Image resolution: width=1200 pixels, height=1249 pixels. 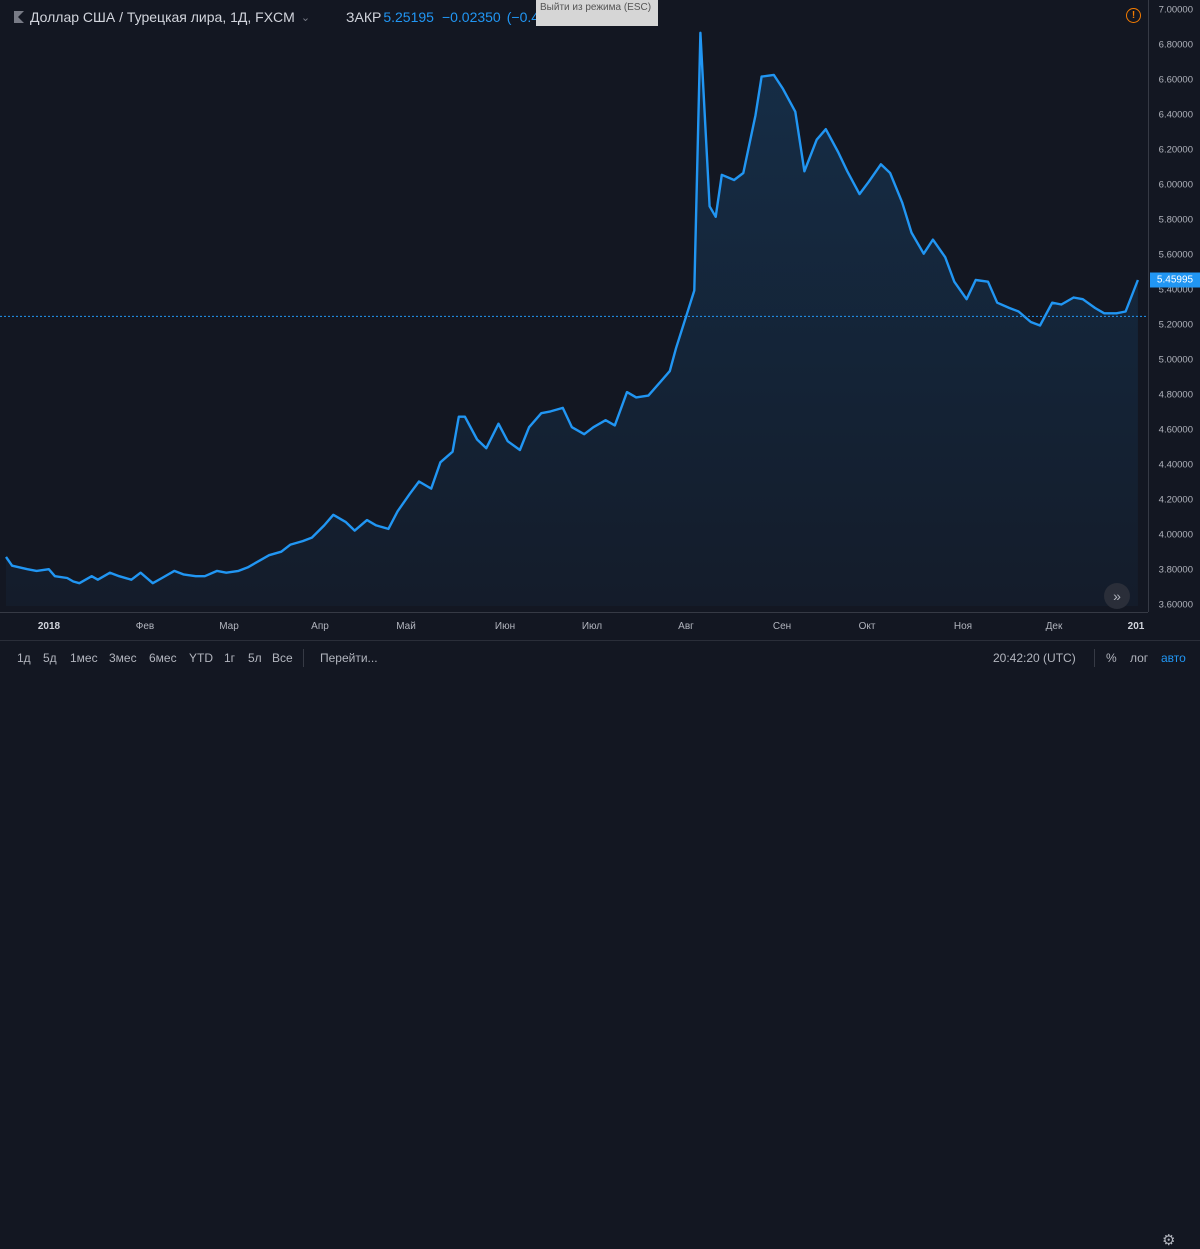 What do you see at coordinates (686, 626) in the screenshot?
I see `time-tick-label: Авг` at bounding box center [686, 626].